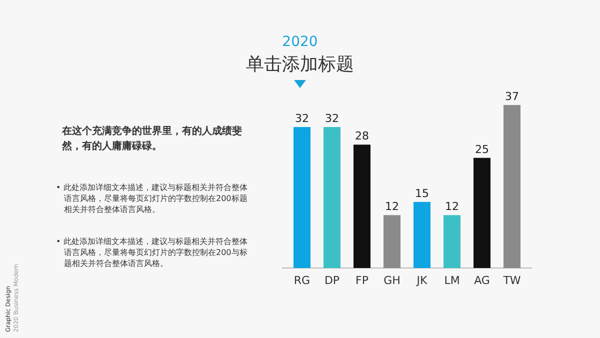 The height and width of the screenshot is (338, 600). Describe the element at coordinates (482, 149) in the screenshot. I see `data-label: 25` at that location.